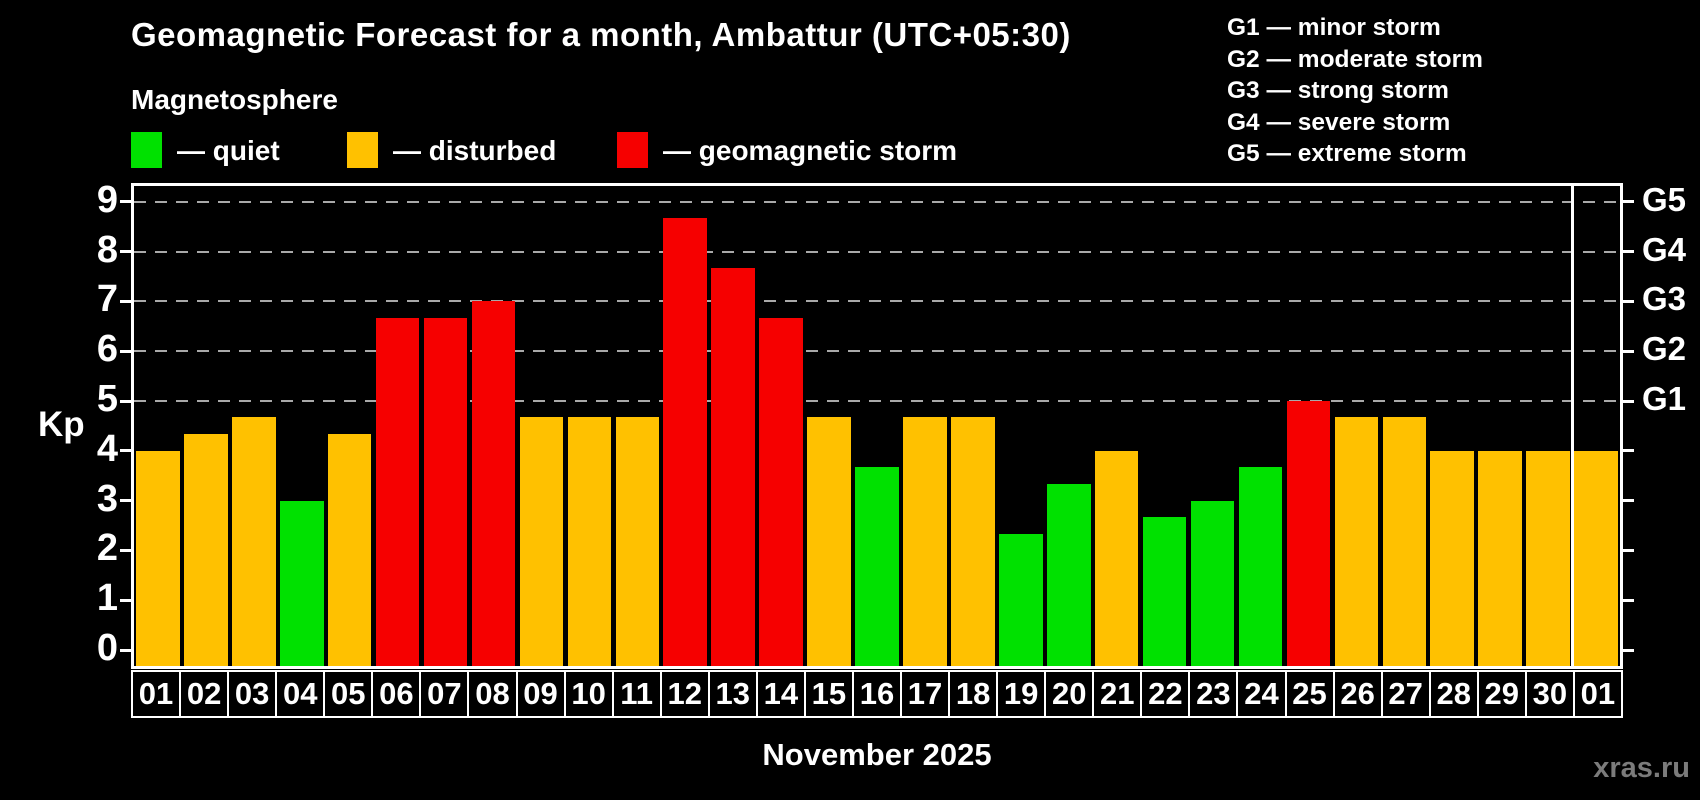 The height and width of the screenshot is (800, 1700). Describe the element at coordinates (1664, 299) in the screenshot. I see `right-axis-label-g3: G3` at that location.